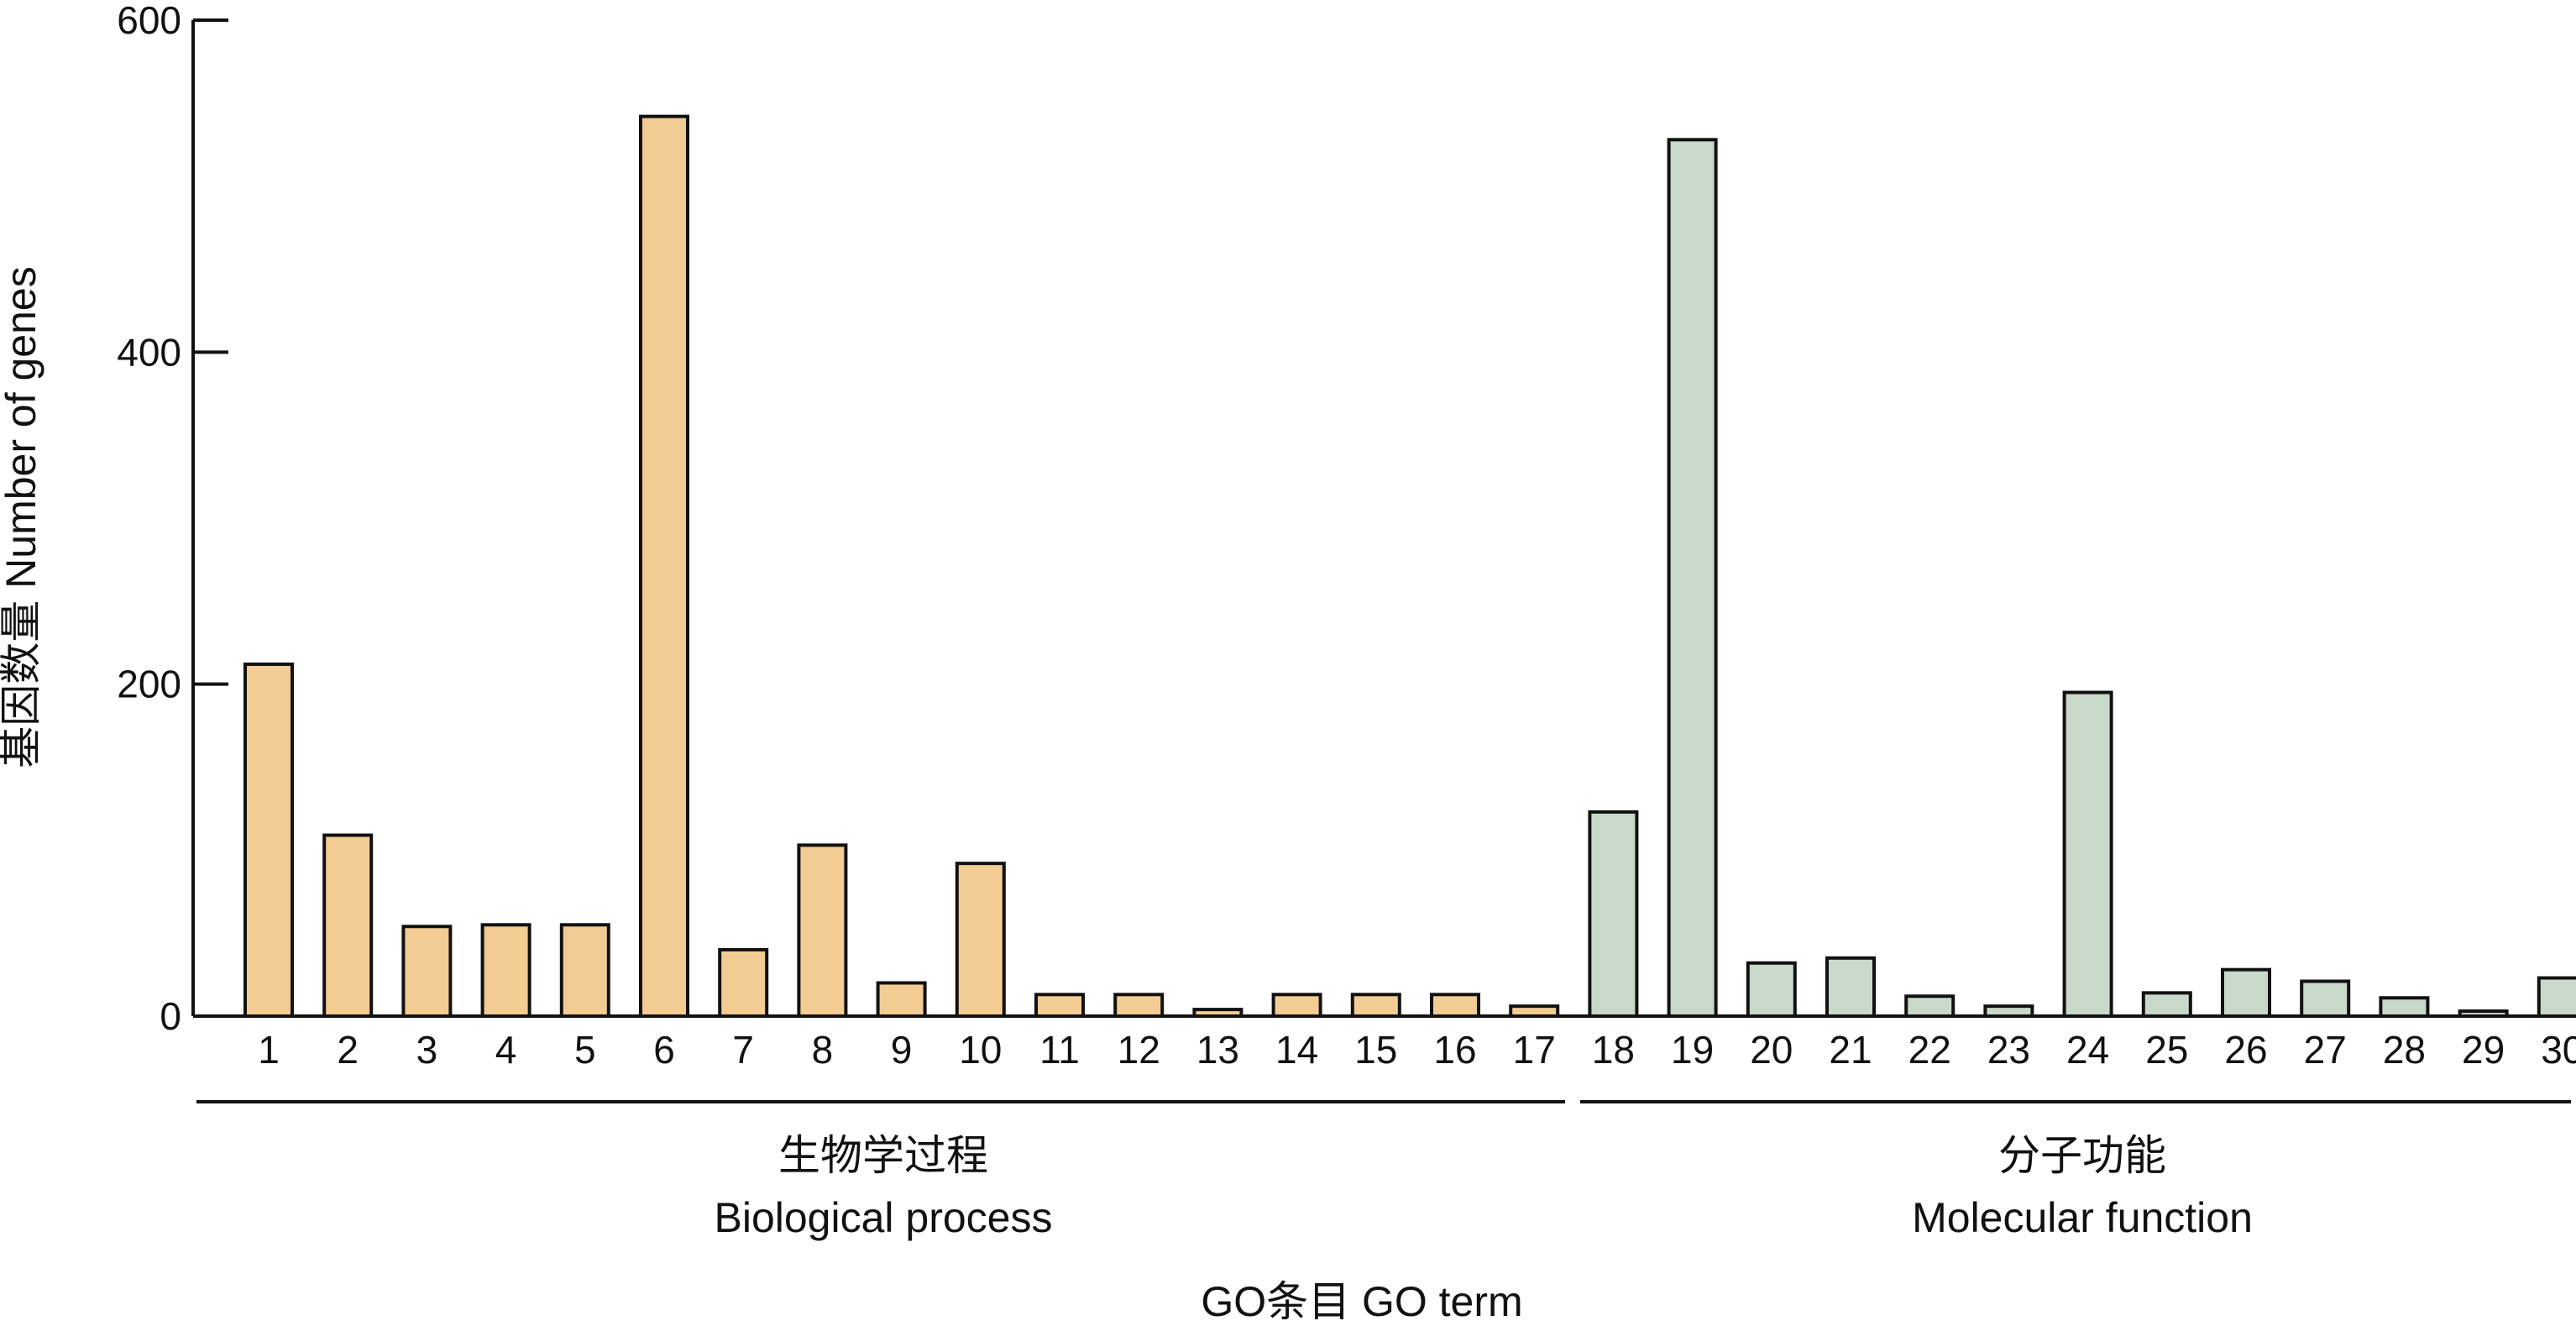 The image size is (2576, 1326). Describe the element at coordinates (1362, 1301) in the screenshot. I see `x-axis-title: GO条目 GO term` at that location.